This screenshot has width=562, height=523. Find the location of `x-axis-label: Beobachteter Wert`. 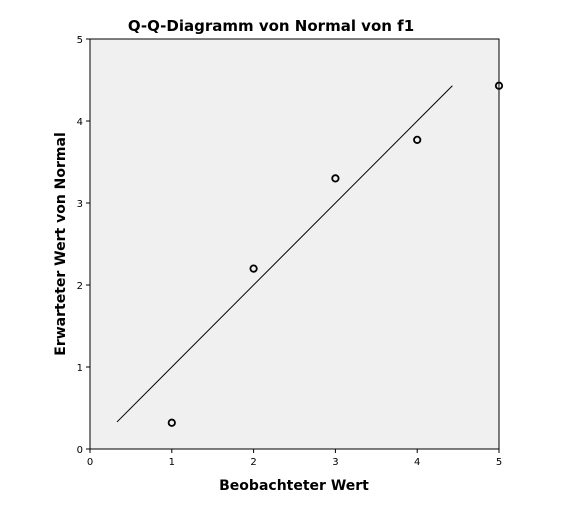

x-axis-label: Beobachteter Wert is located at coordinates (294, 486).